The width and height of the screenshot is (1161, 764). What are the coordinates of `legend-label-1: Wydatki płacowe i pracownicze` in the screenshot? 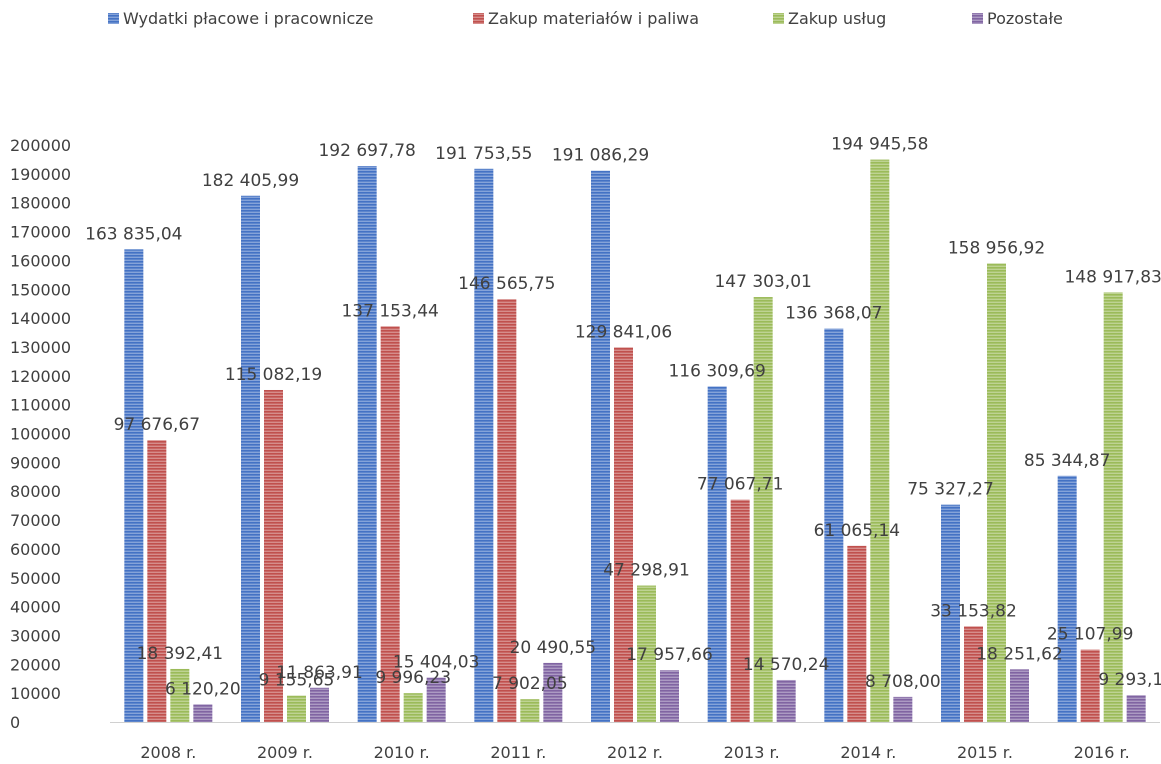 It's located at (248, 18).